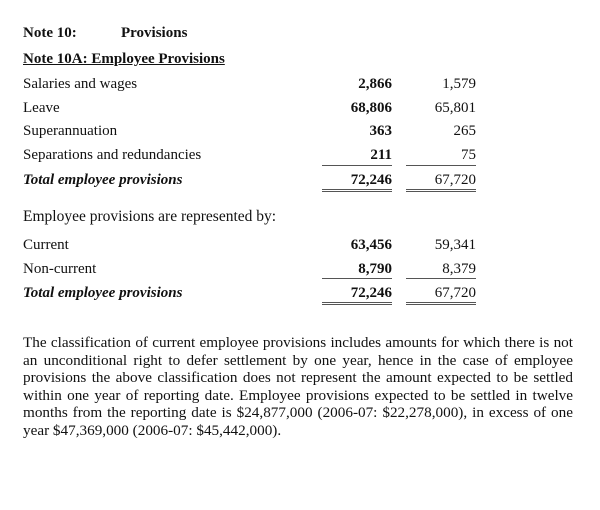  I want to click on current-year-value: 2,866, so click(375, 84).